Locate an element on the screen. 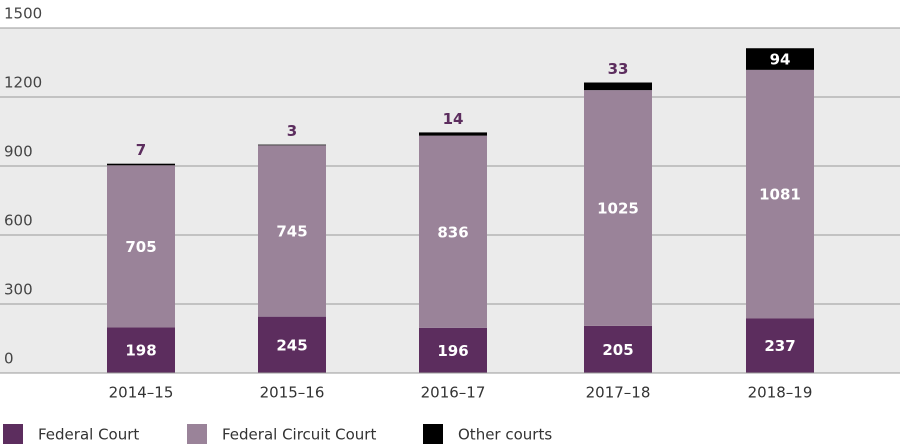 Image resolution: width=900 pixels, height=448 pixels. value-label: 1025 is located at coordinates (618, 208).